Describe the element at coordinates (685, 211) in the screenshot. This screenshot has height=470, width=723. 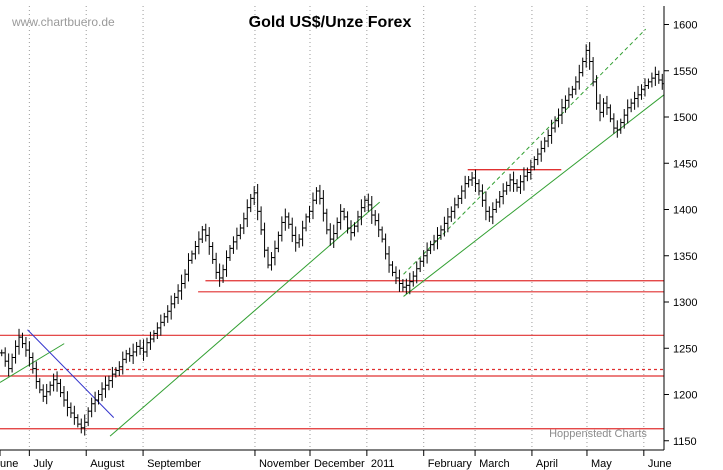
I see `y-tick-label: 1400` at that location.